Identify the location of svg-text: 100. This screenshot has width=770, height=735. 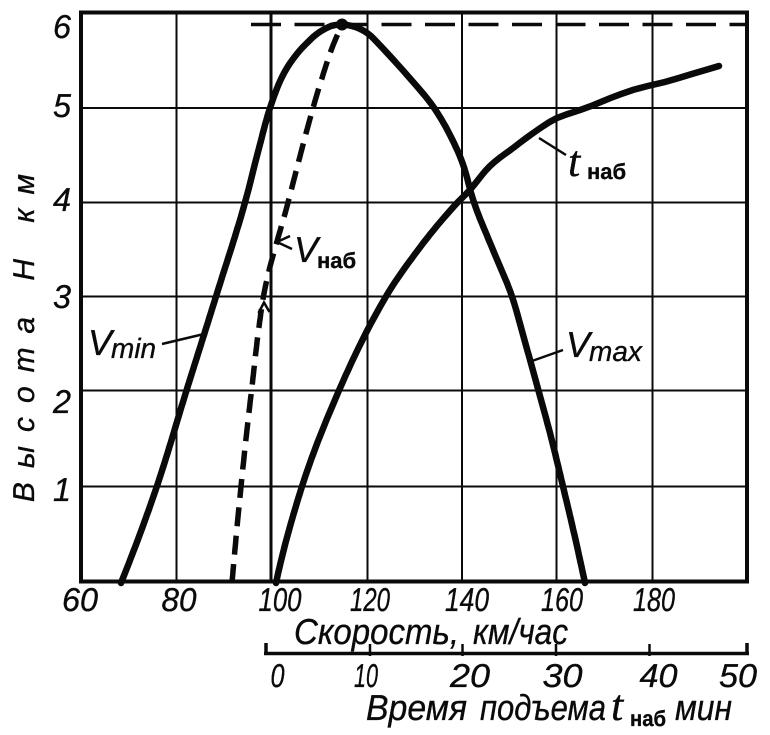
(281, 599).